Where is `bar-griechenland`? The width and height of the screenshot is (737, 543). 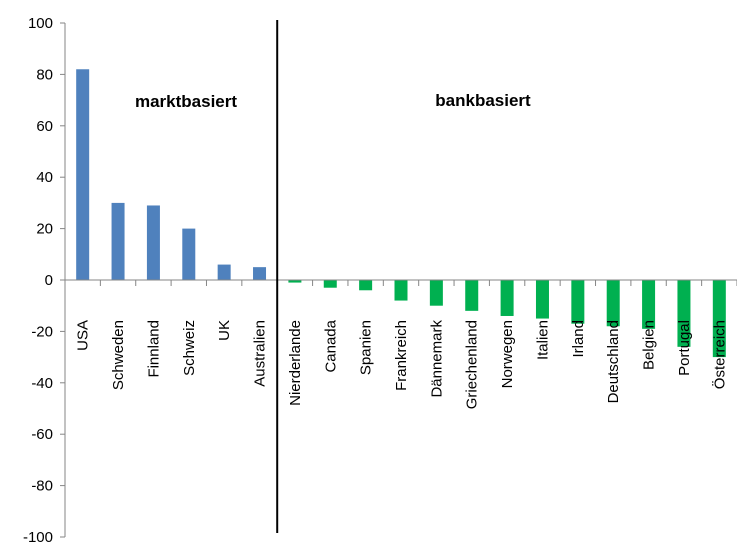 bar-griechenland is located at coordinates (472, 295).